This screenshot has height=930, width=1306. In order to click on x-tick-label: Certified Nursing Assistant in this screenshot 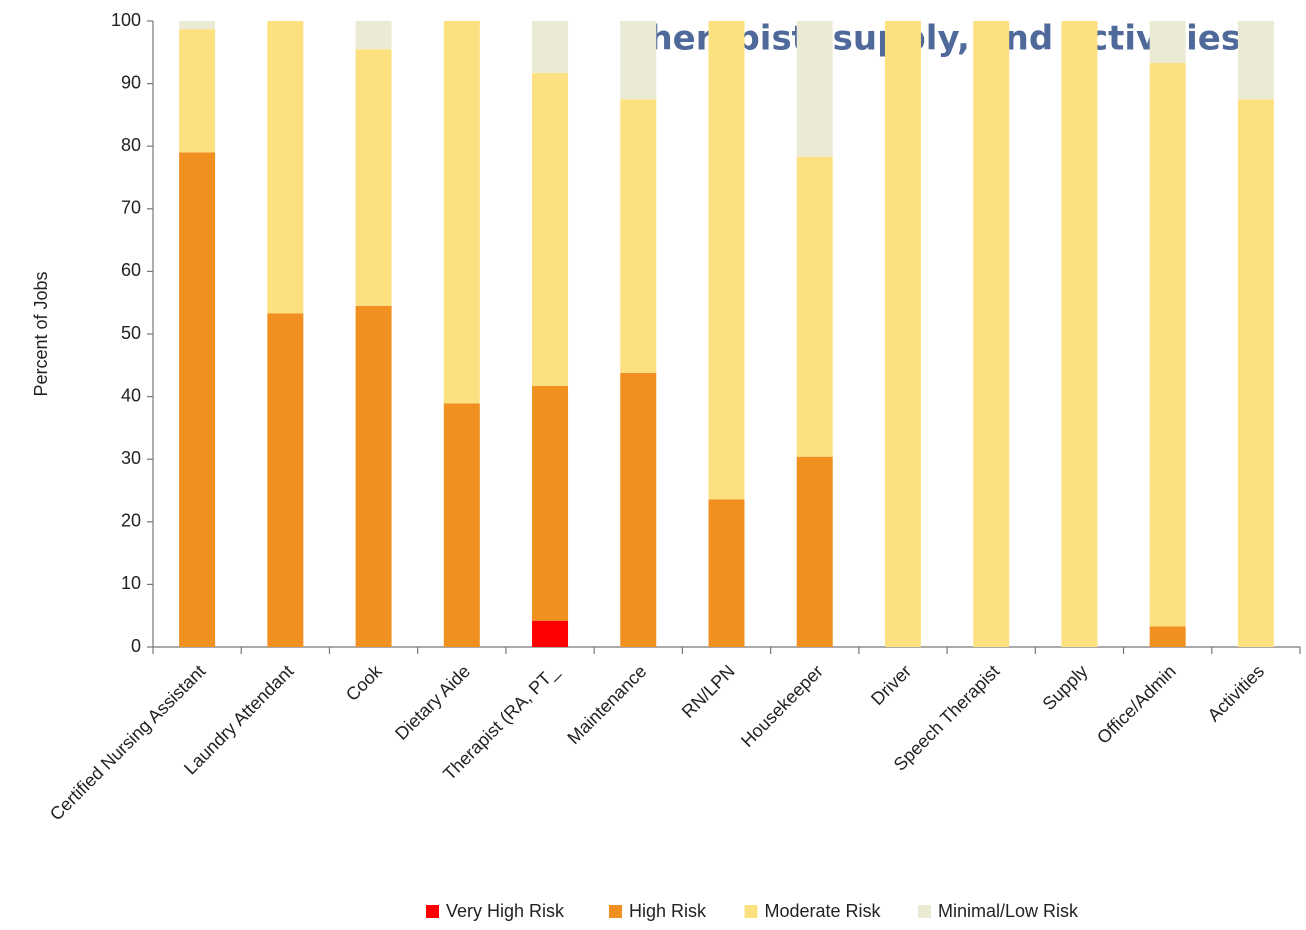, I will do `click(127, 742)`.